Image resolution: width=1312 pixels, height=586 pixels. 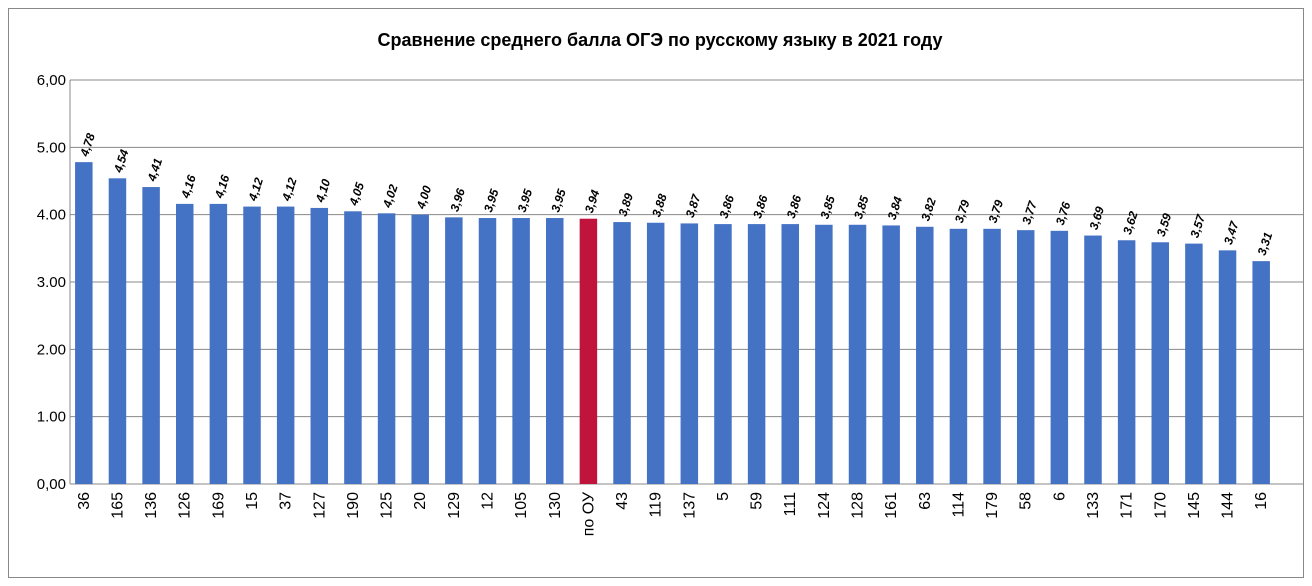 What do you see at coordinates (1026, 501) in the screenshot?
I see `x-tick-label: 58` at bounding box center [1026, 501].